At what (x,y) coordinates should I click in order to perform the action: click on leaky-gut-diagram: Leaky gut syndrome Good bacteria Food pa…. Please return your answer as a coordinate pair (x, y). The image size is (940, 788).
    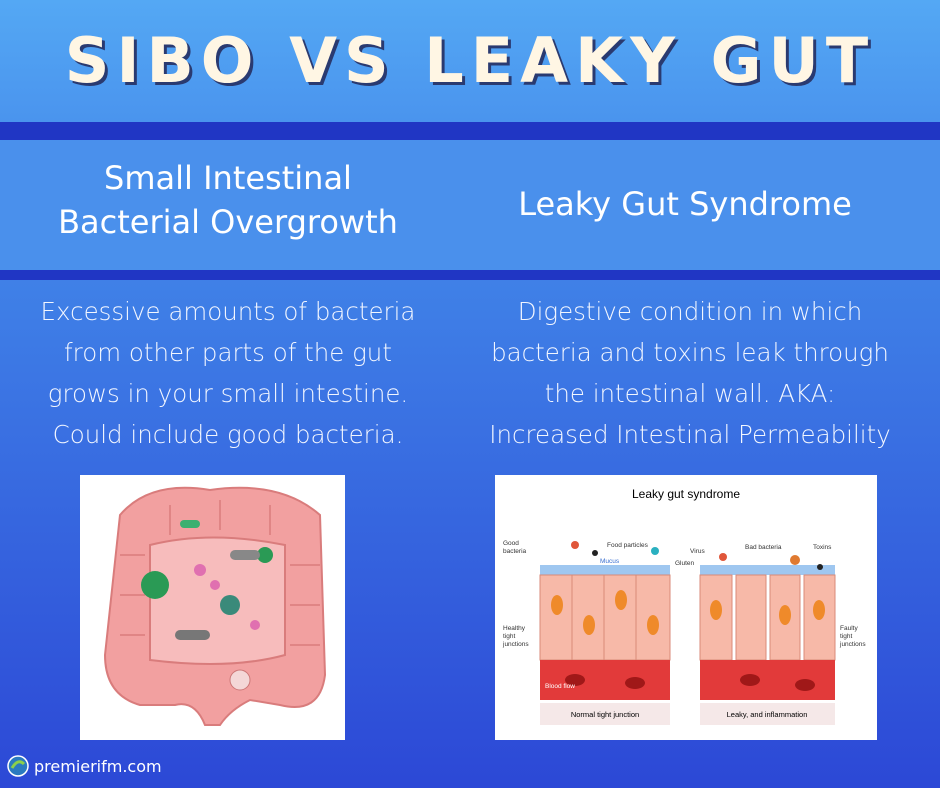
    Looking at the image, I should click on (684, 606).